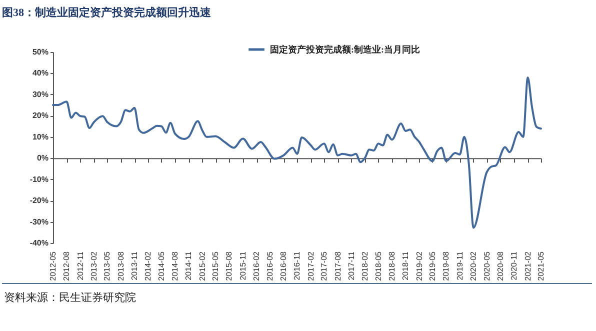 This screenshot has width=596, height=331. I want to click on y-tick-label: -10%, so click(39, 179).